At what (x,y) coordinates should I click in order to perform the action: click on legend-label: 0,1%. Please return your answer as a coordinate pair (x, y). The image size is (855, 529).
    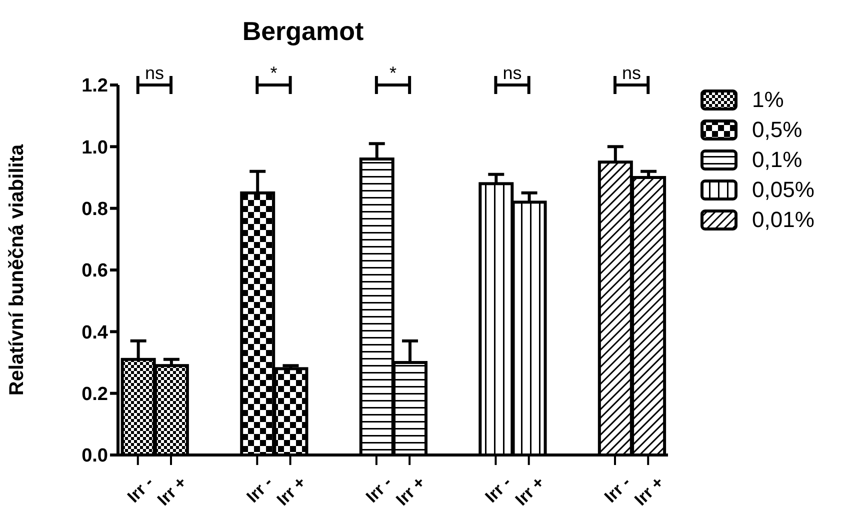
    Looking at the image, I should click on (777, 160).